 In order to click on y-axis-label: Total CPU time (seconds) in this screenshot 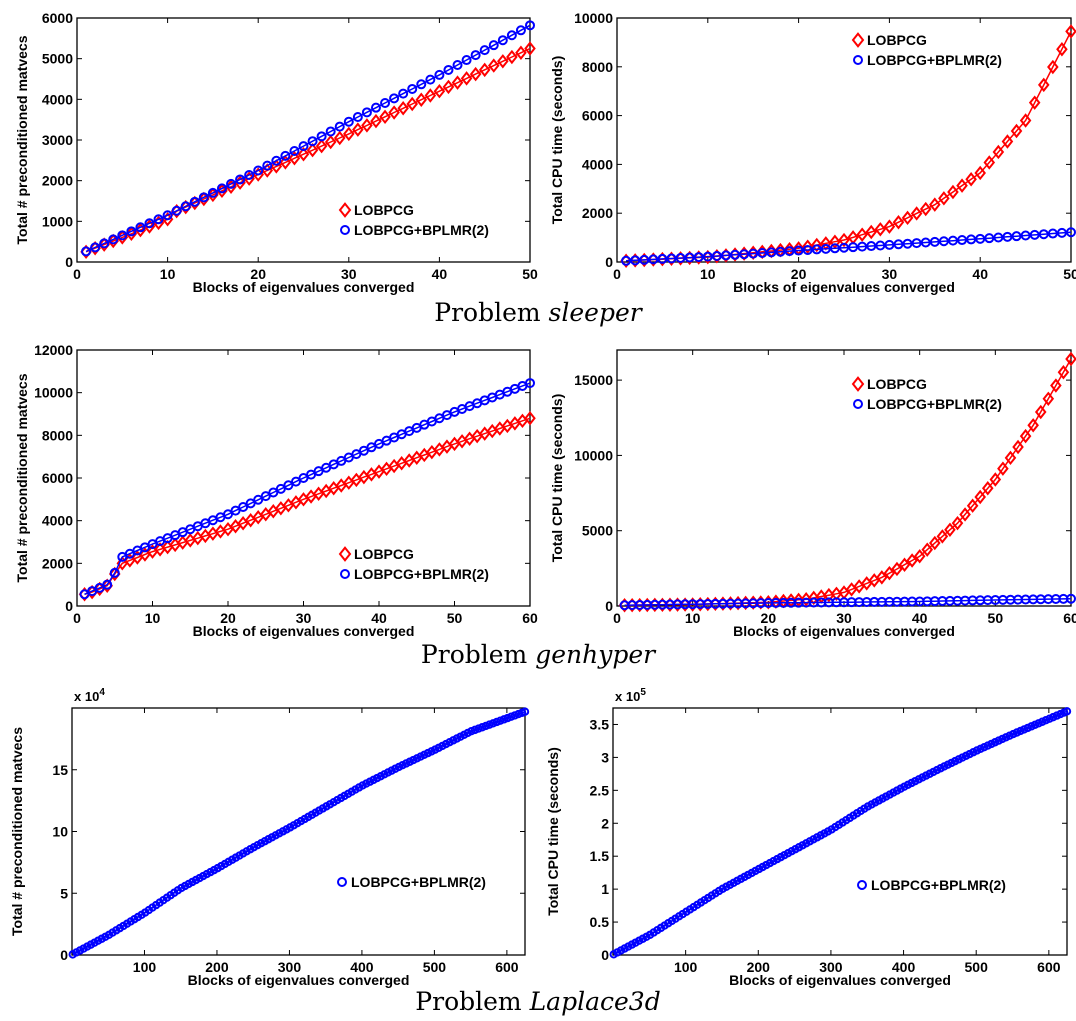, I will do `click(557, 140)`.